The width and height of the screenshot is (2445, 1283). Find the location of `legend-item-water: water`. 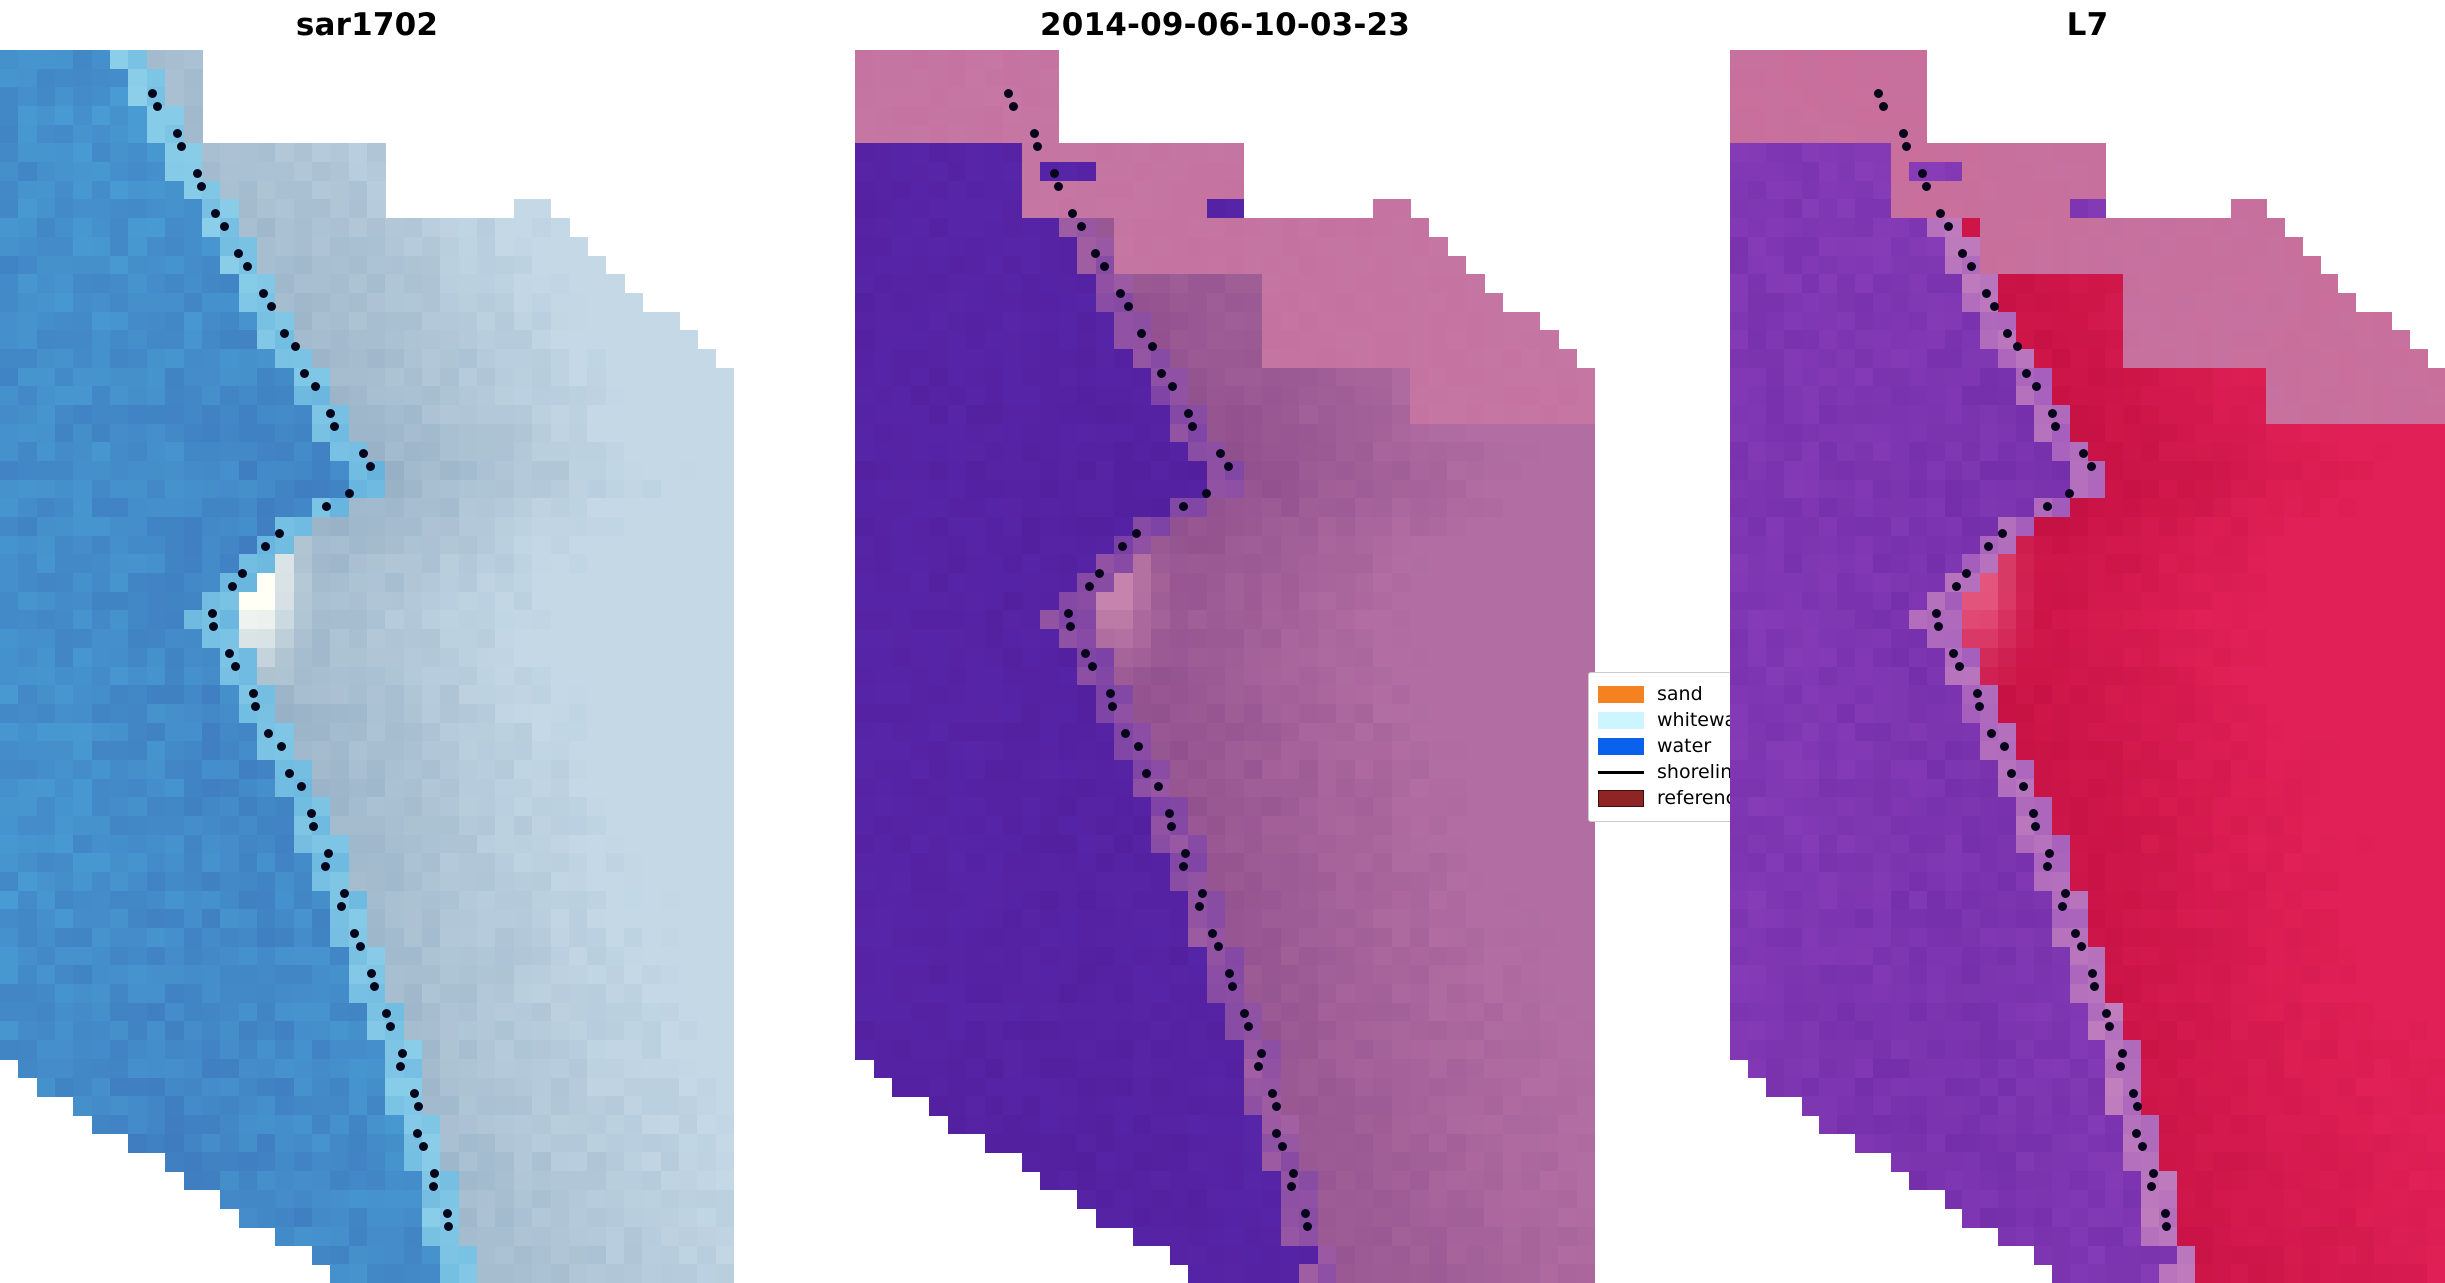

legend-item-water: water is located at coordinates (1687, 746).